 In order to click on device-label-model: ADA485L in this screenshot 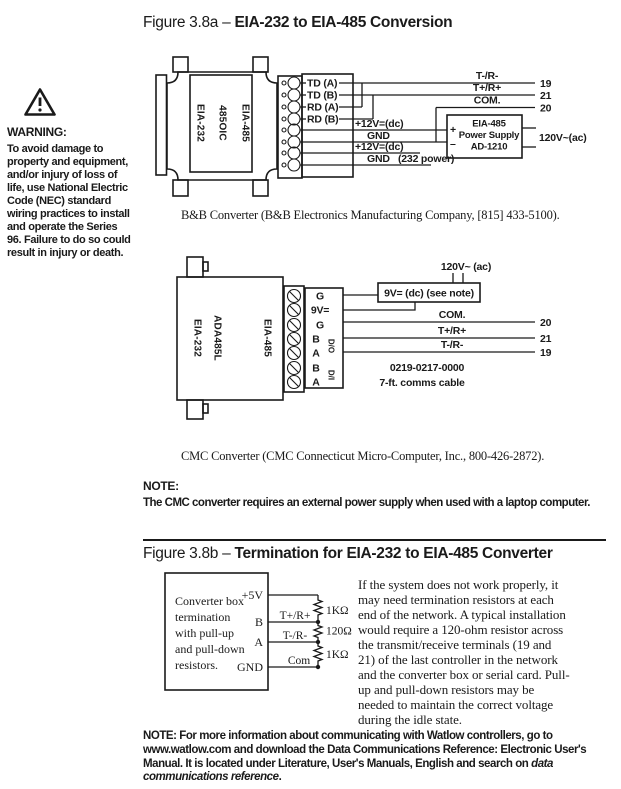, I will do `click(217, 338)`.